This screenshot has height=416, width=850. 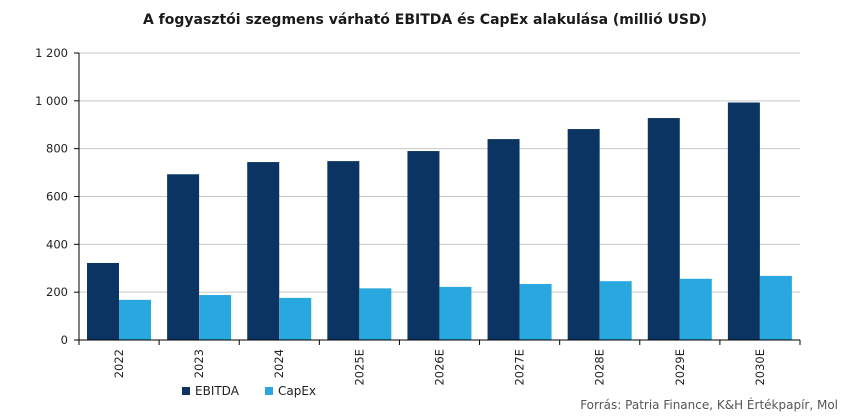 I want to click on bar-ebitda-2022, so click(x=103, y=301).